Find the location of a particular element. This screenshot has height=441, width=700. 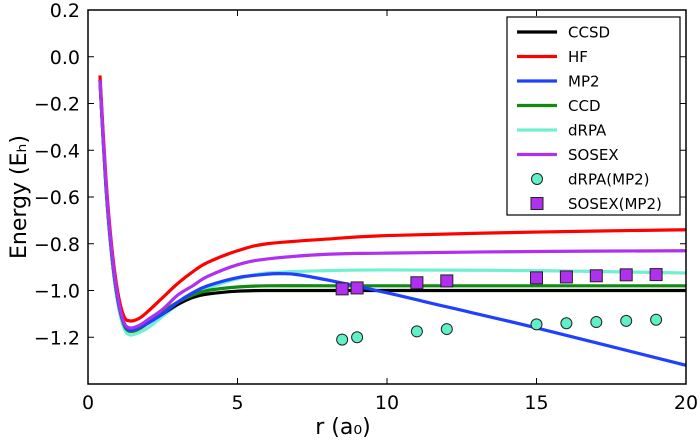

legend-label: dRPA is located at coordinates (587, 131).